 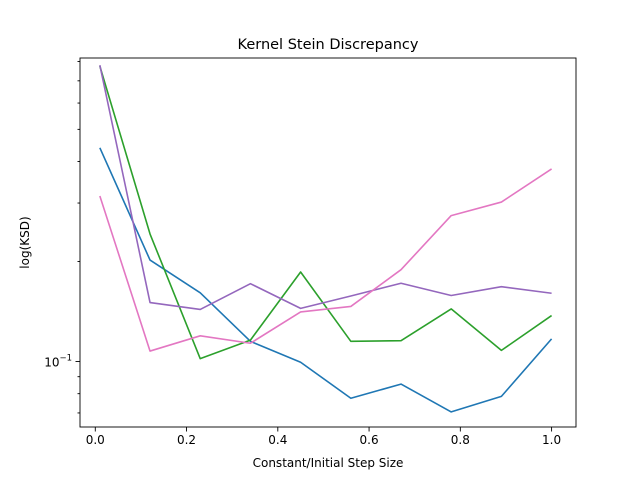 I want to click on x-tick-label: 0.2, so click(x=186, y=440).